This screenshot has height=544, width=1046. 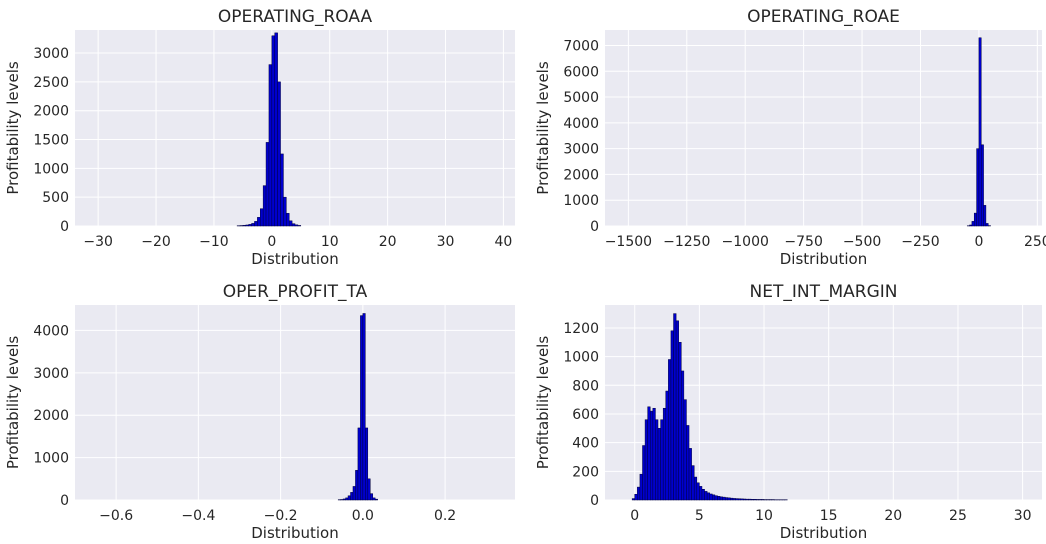 I want to click on chart-title: NET_INT_MARGIN, so click(x=824, y=292).